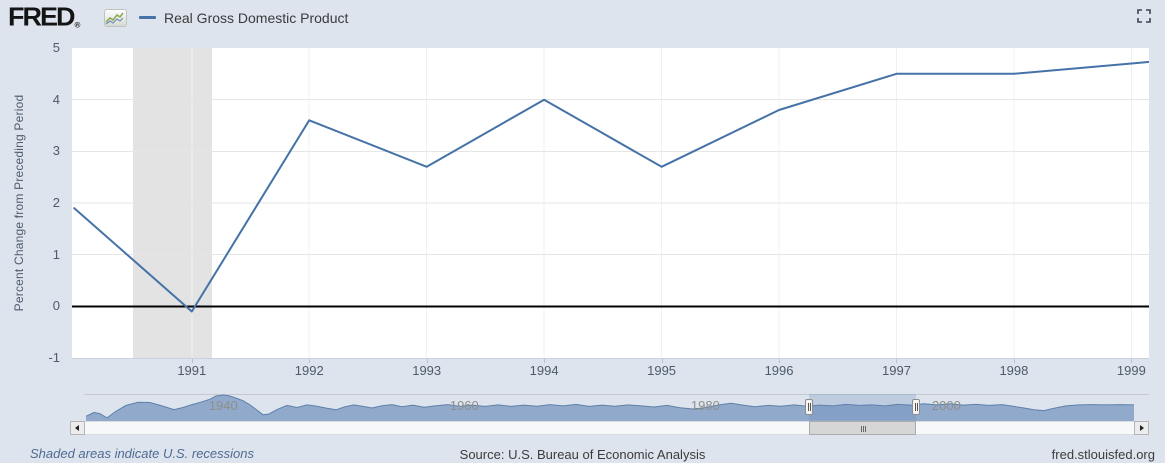  Describe the element at coordinates (809, 407) in the screenshot. I see `navigator-left-handle` at that location.